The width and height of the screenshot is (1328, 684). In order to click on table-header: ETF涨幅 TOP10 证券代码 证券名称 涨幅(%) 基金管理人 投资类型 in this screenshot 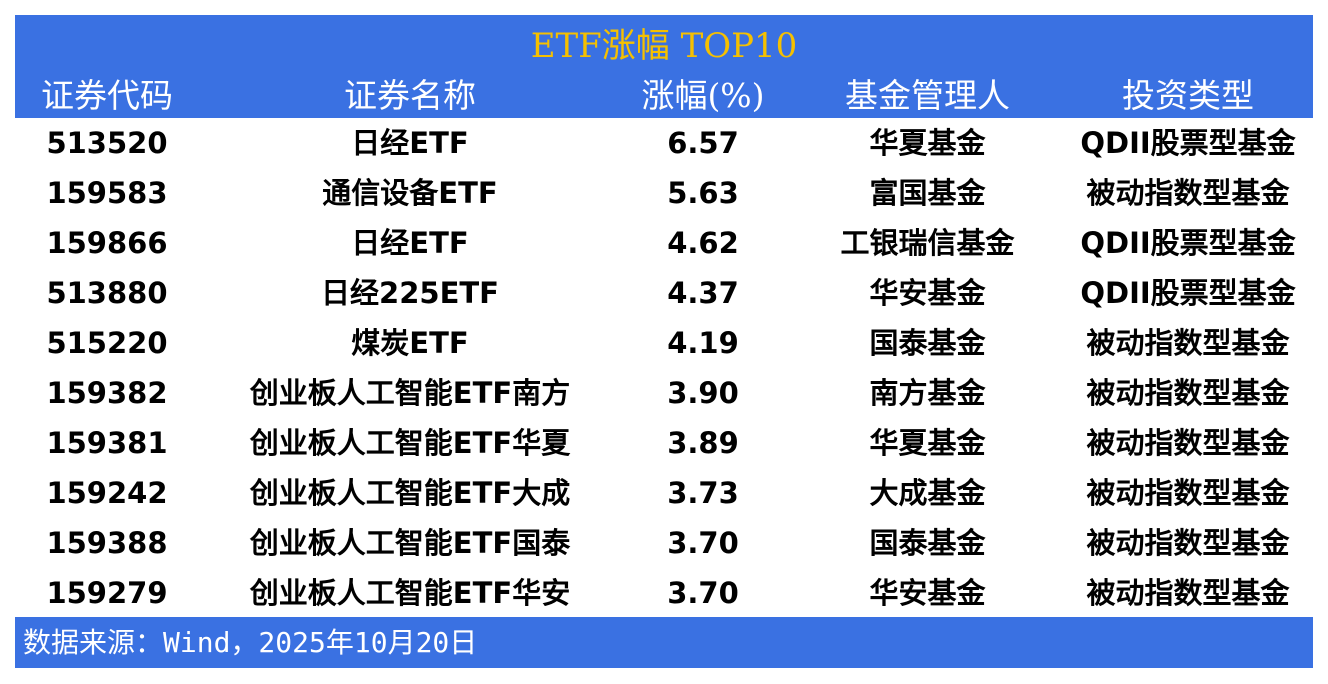, I will do `click(664, 66)`.